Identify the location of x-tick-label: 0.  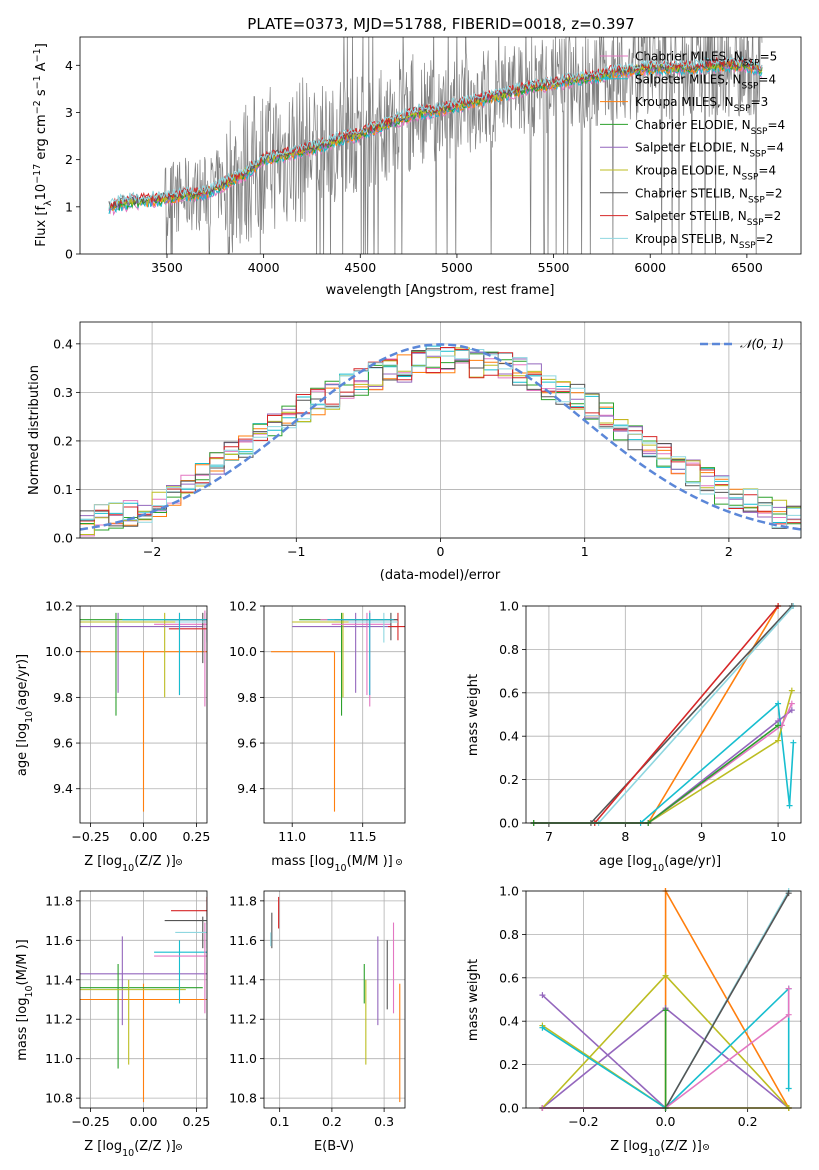
(441, 551).